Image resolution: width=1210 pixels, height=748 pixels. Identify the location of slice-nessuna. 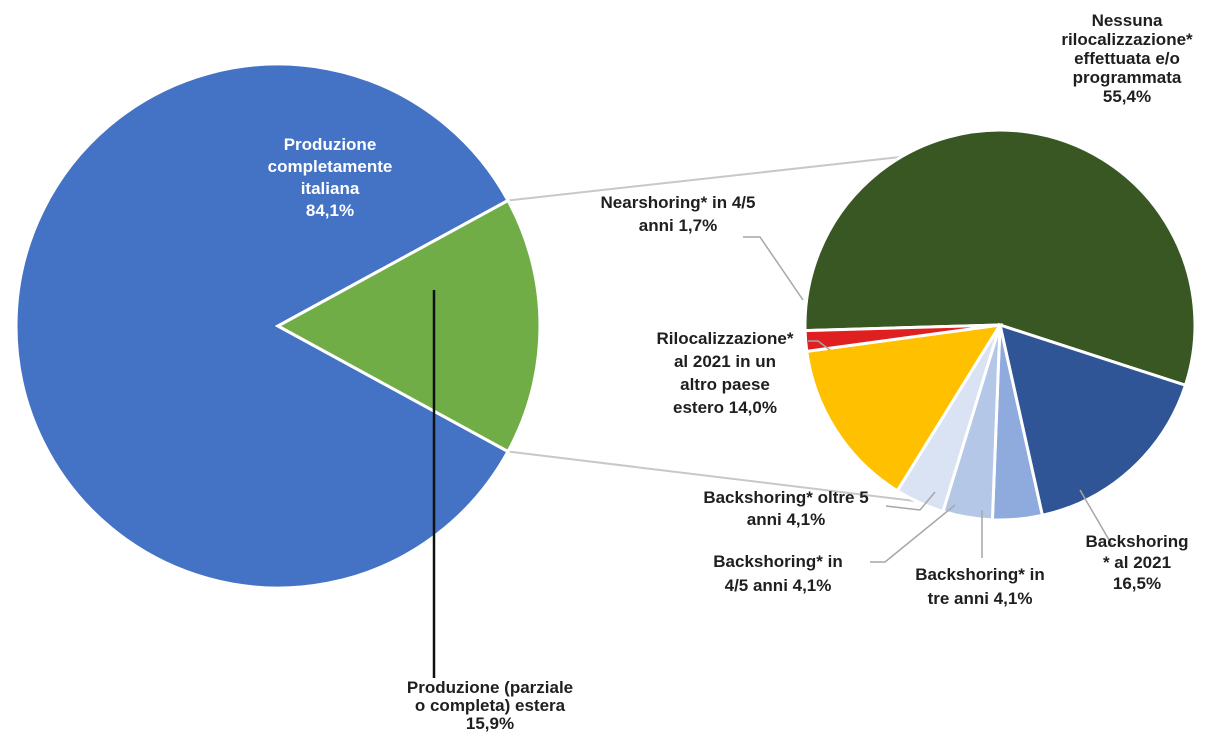
(1000, 258).